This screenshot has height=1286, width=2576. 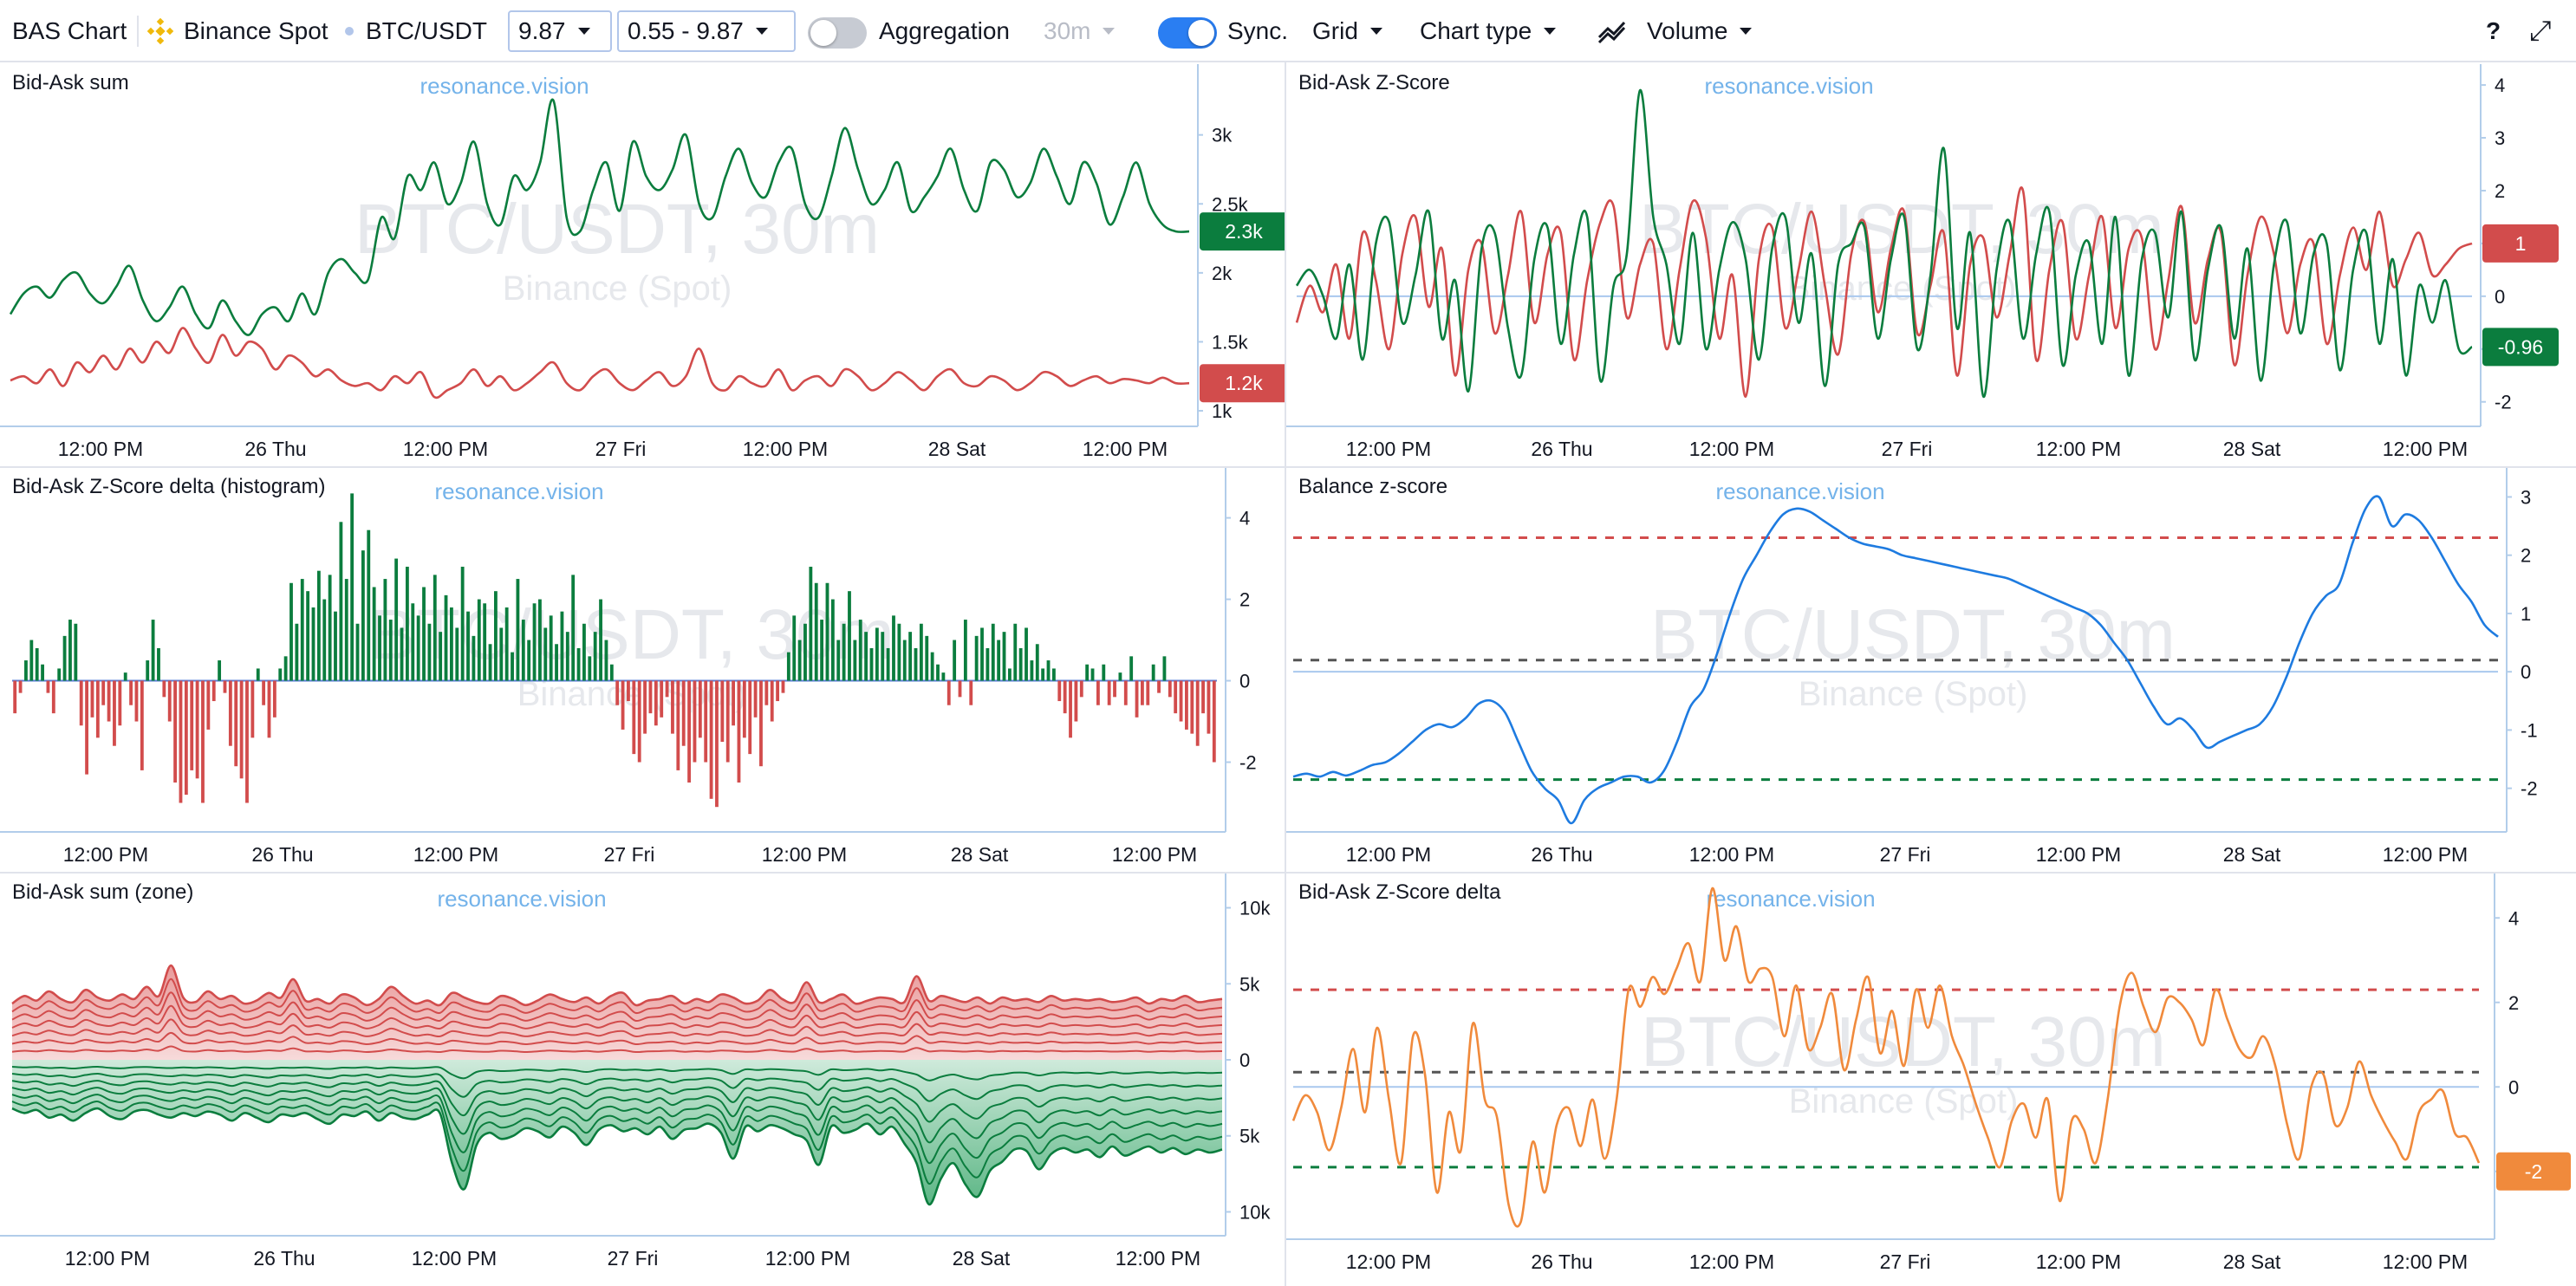 I want to click on level-select: 9.87, so click(x=560, y=31).